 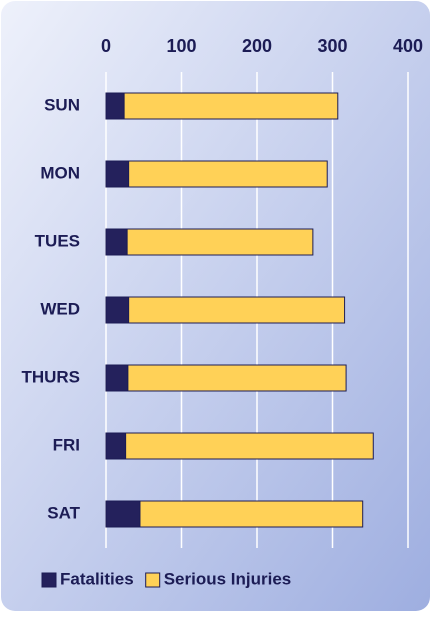 I want to click on y-tick-label: TUES, so click(x=57, y=240).